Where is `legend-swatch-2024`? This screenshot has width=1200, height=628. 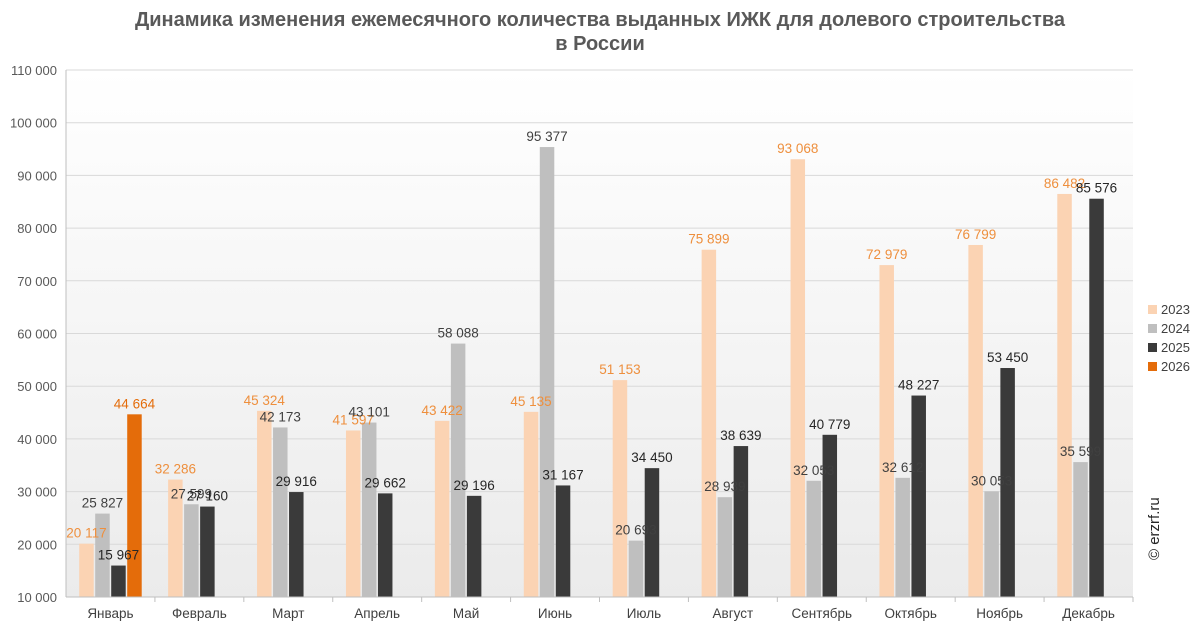 legend-swatch-2024 is located at coordinates (1152, 328).